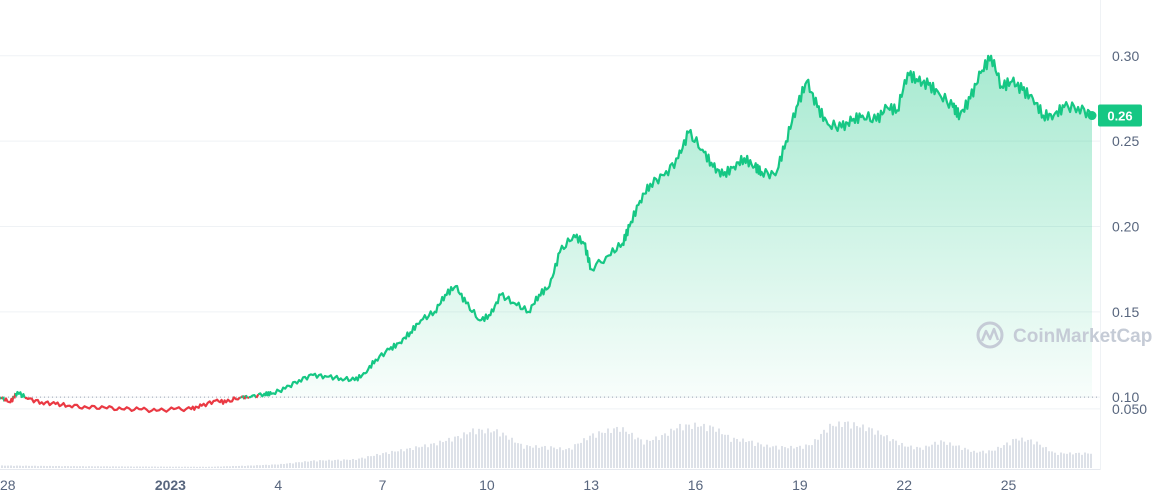  What do you see at coordinates (1125, 312) in the screenshot?
I see `y-tick-label: 0.15` at bounding box center [1125, 312].